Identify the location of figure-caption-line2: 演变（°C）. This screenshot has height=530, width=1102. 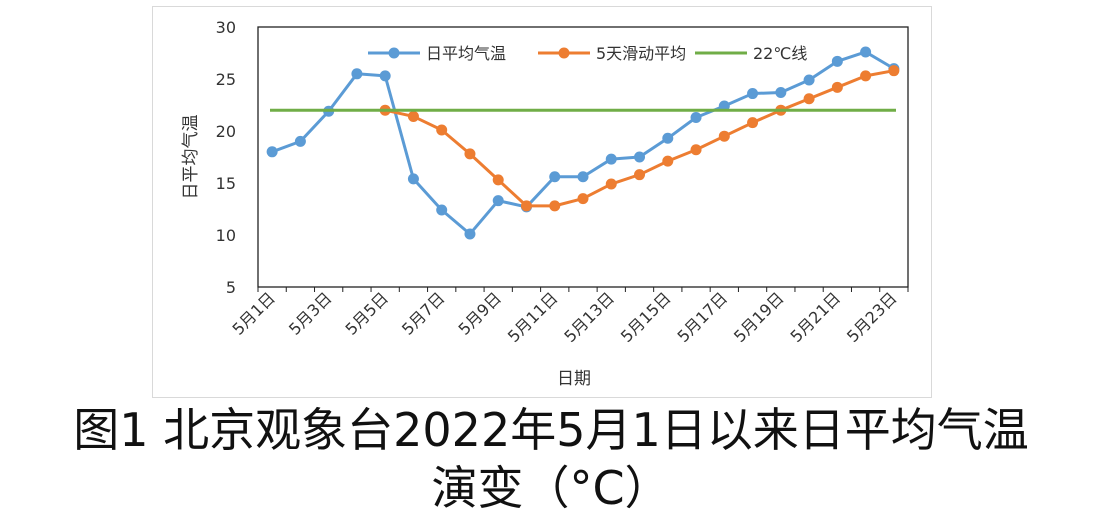
(551, 488).